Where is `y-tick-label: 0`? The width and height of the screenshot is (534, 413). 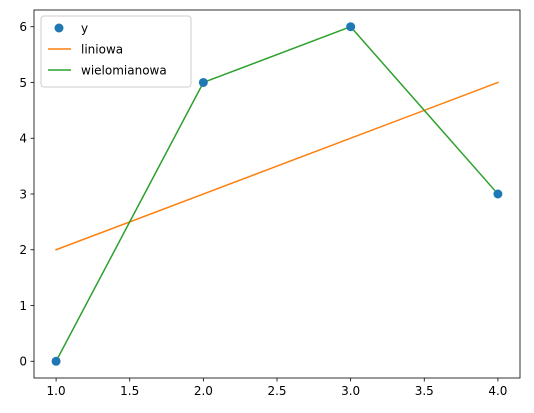 y-tick-label: 0 is located at coordinates (23, 362).